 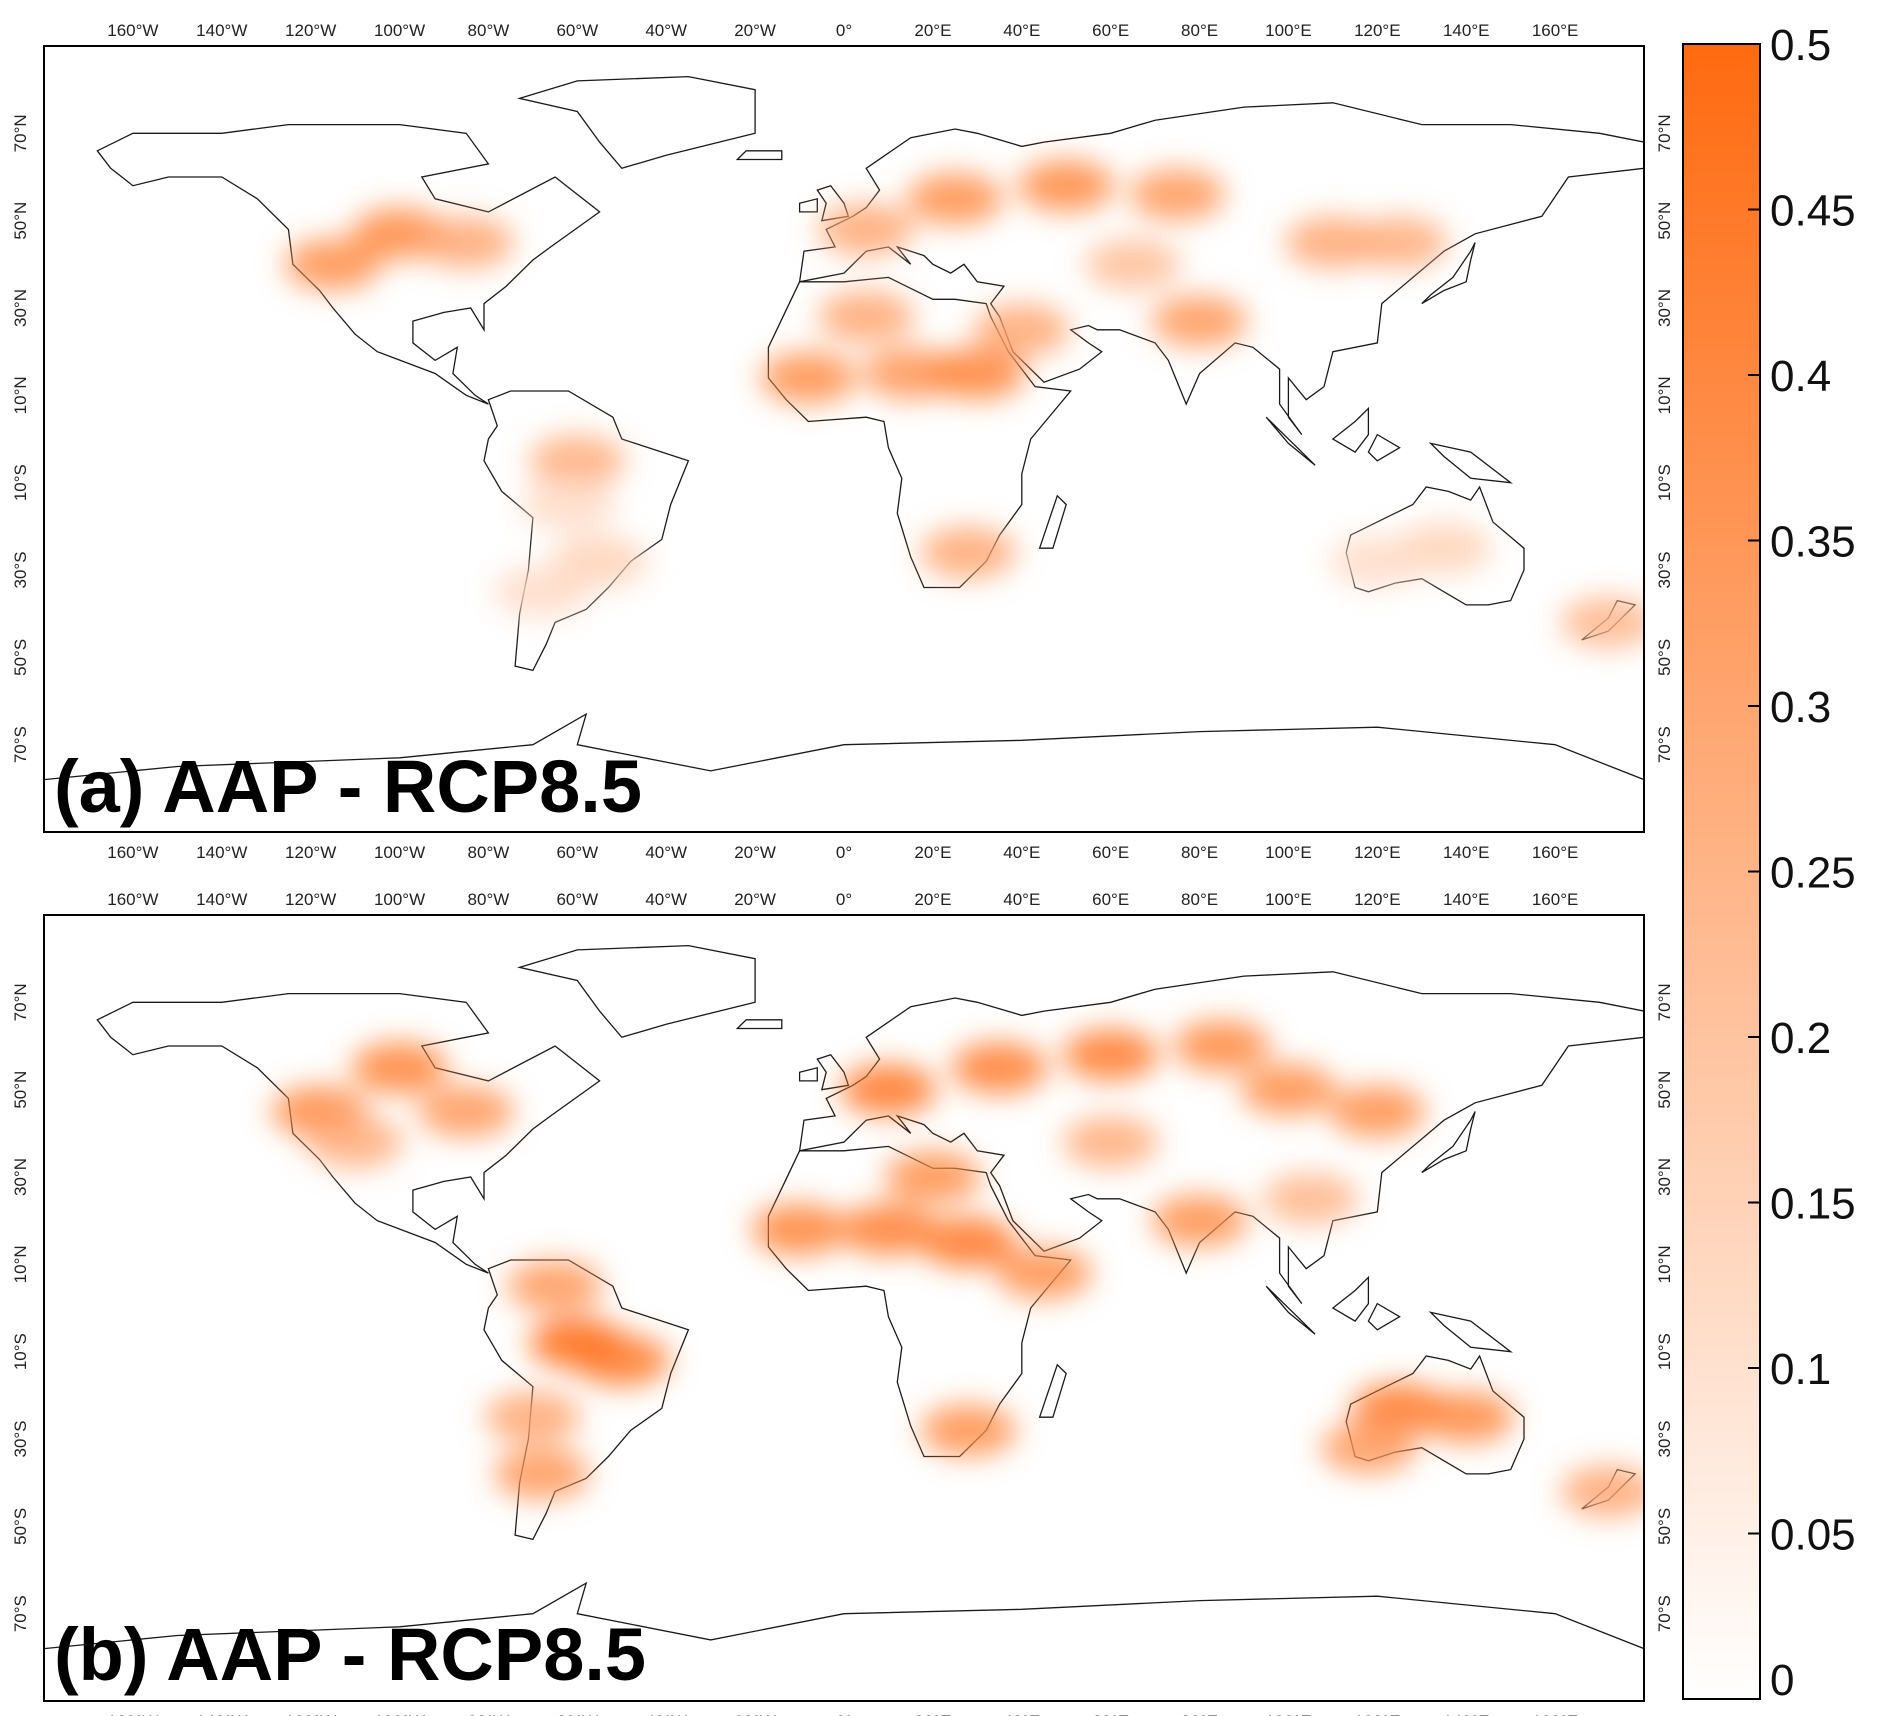 What do you see at coordinates (1288, 899) in the screenshot?
I see `lon-tick-label: 100°E` at bounding box center [1288, 899].